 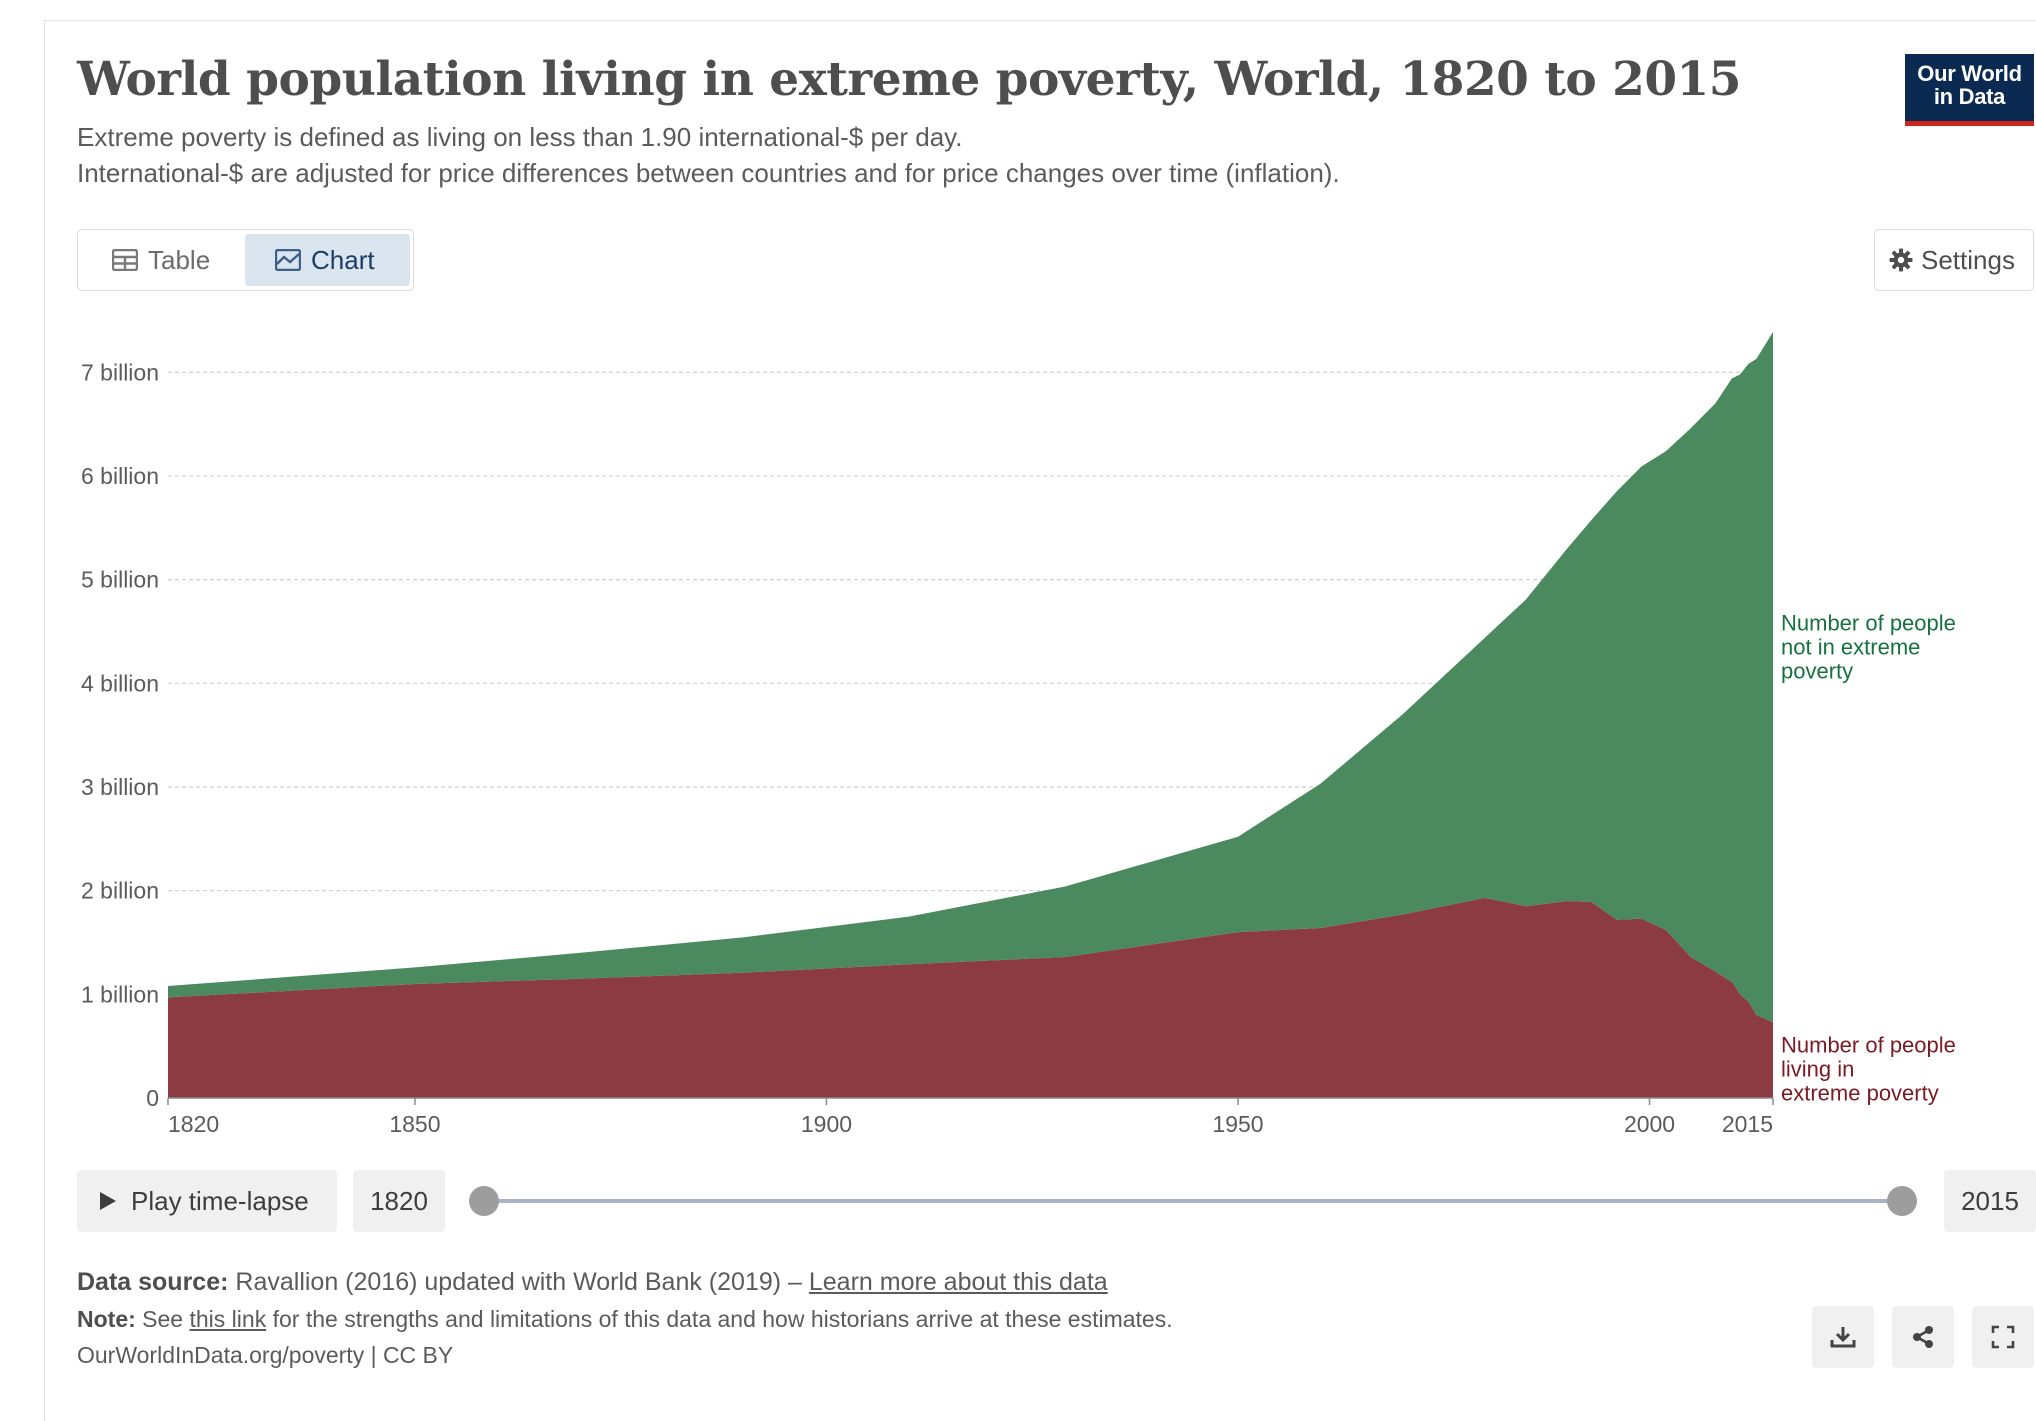 What do you see at coordinates (108, 1201) in the screenshot?
I see `play-icon` at bounding box center [108, 1201].